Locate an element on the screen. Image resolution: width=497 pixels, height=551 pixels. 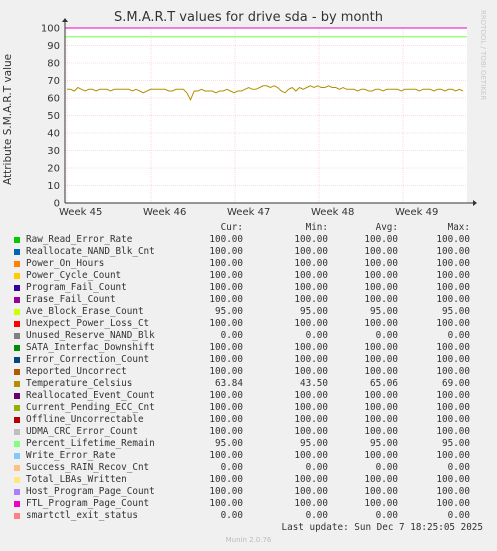
legend-series-name: SATA_Interfac_Downshift is located at coordinates (90, 347).